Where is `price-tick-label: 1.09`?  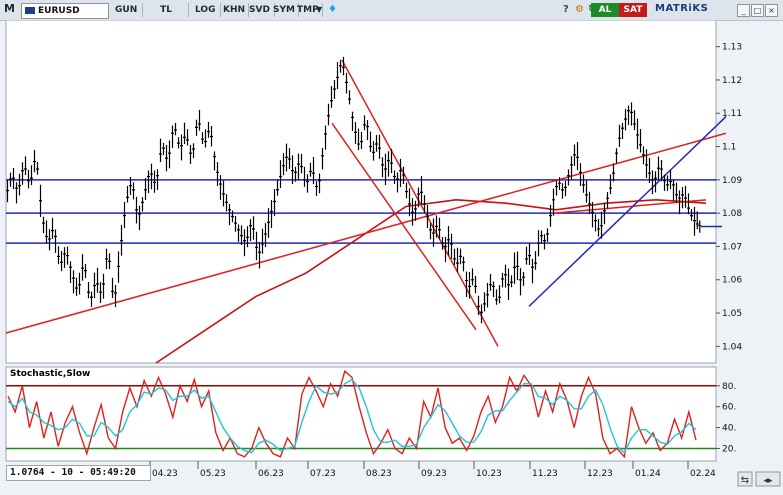 price-tick-label: 1.09 is located at coordinates (732, 181).